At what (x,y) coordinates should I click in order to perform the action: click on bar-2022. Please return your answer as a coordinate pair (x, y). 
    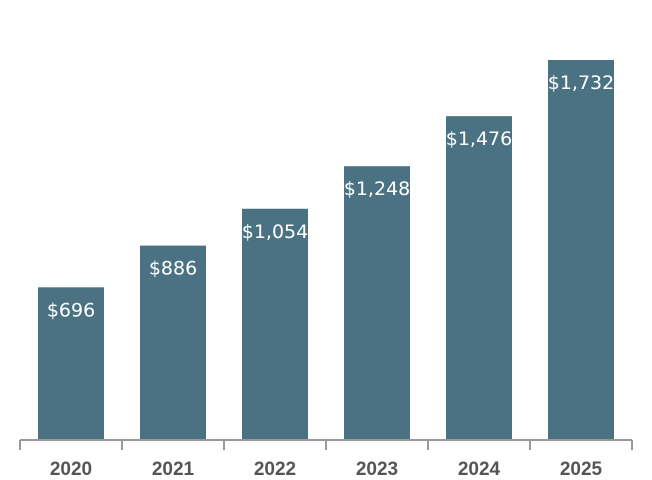
    Looking at the image, I should click on (275, 324).